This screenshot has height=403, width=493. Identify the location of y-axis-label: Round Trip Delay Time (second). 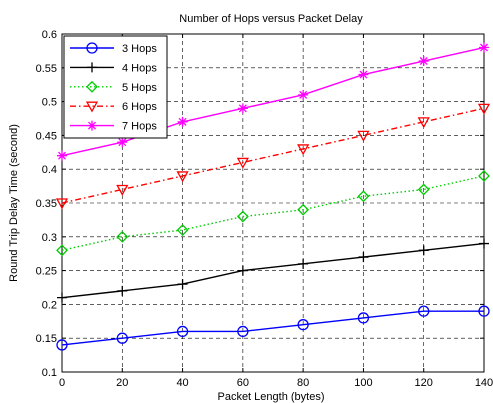
(14, 203).